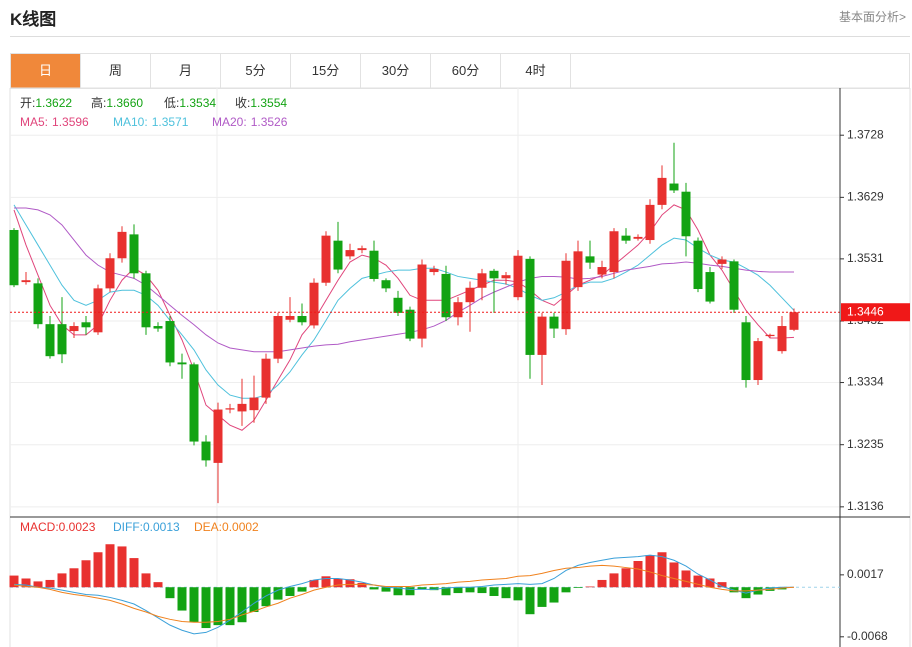  What do you see at coordinates (33, 19) in the screenshot?
I see `widget-title: K线图` at bounding box center [33, 19].